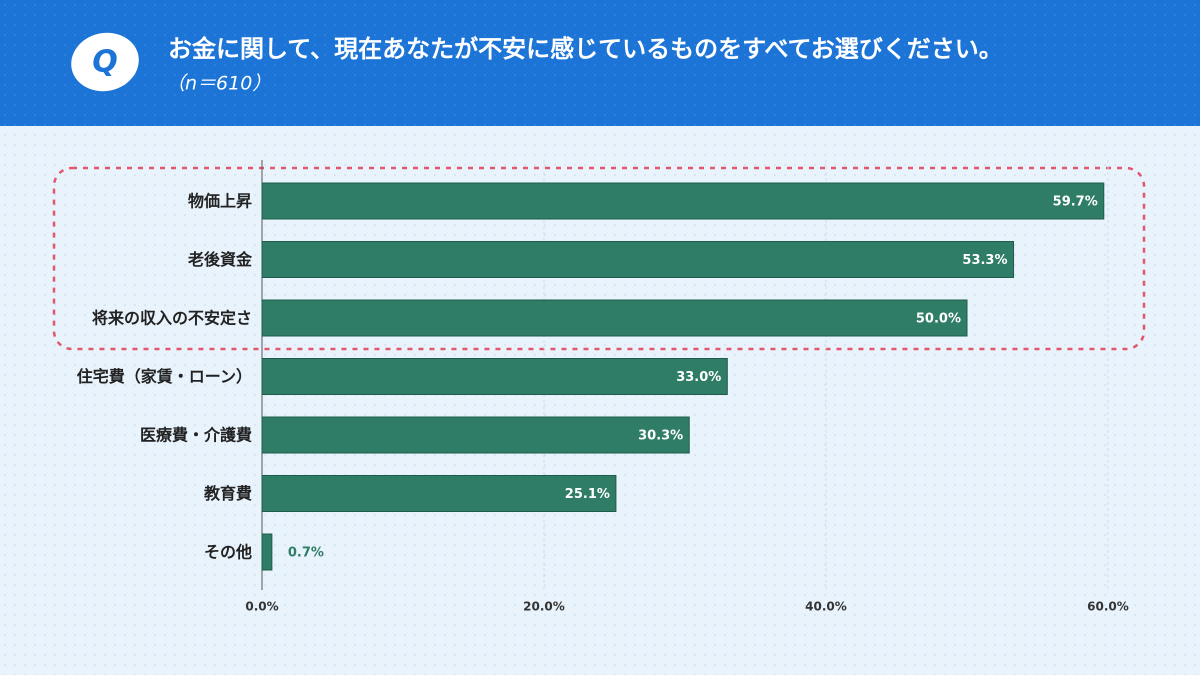  I want to click on data-label: 33.0%, so click(698, 377).